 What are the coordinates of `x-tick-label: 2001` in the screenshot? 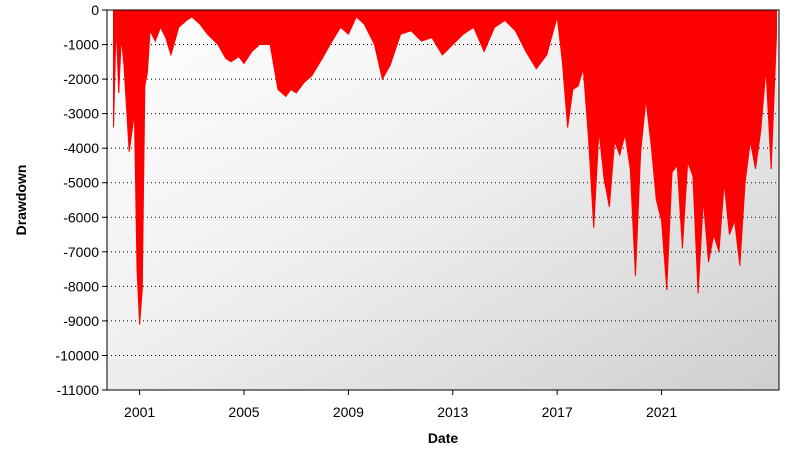 It's located at (139, 412).